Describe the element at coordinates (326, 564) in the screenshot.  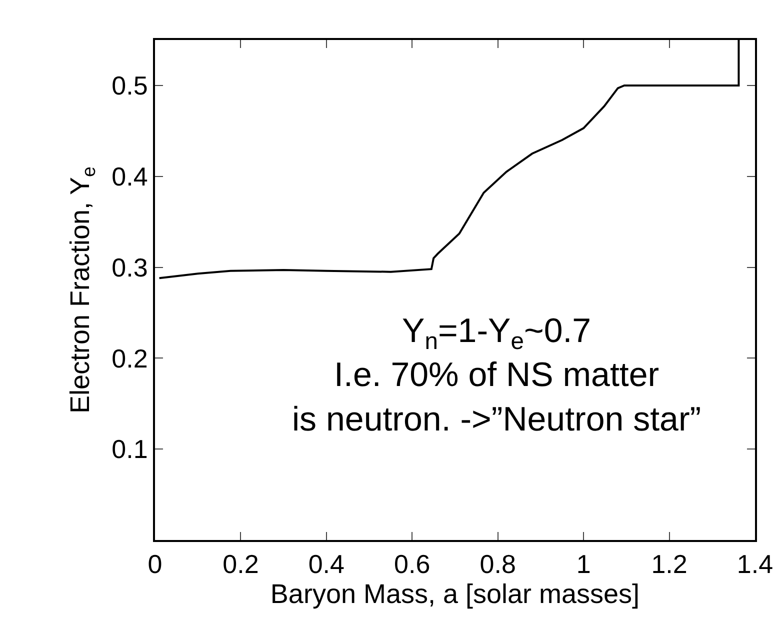
I see `x-tick-label: 0.4` at that location.